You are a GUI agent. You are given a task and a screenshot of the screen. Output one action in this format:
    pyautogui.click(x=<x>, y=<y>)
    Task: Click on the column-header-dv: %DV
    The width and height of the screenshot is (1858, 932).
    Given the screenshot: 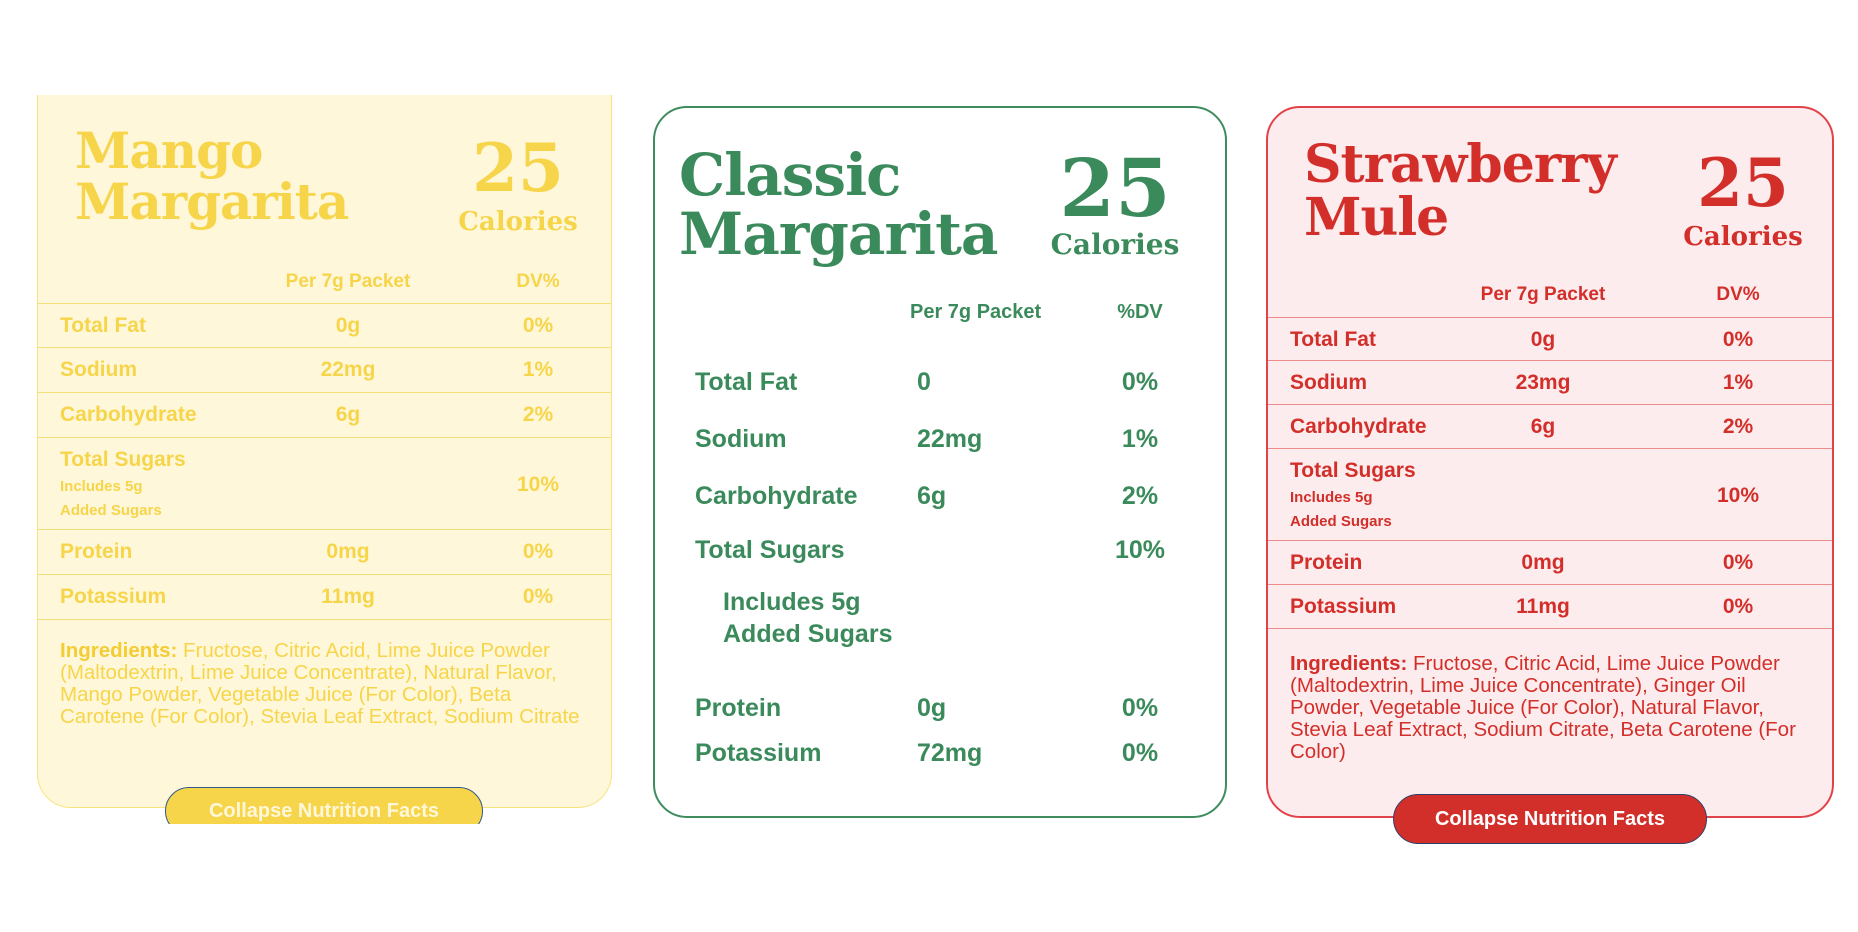 What is the action you would take?
    pyautogui.click(x=1140, y=312)
    